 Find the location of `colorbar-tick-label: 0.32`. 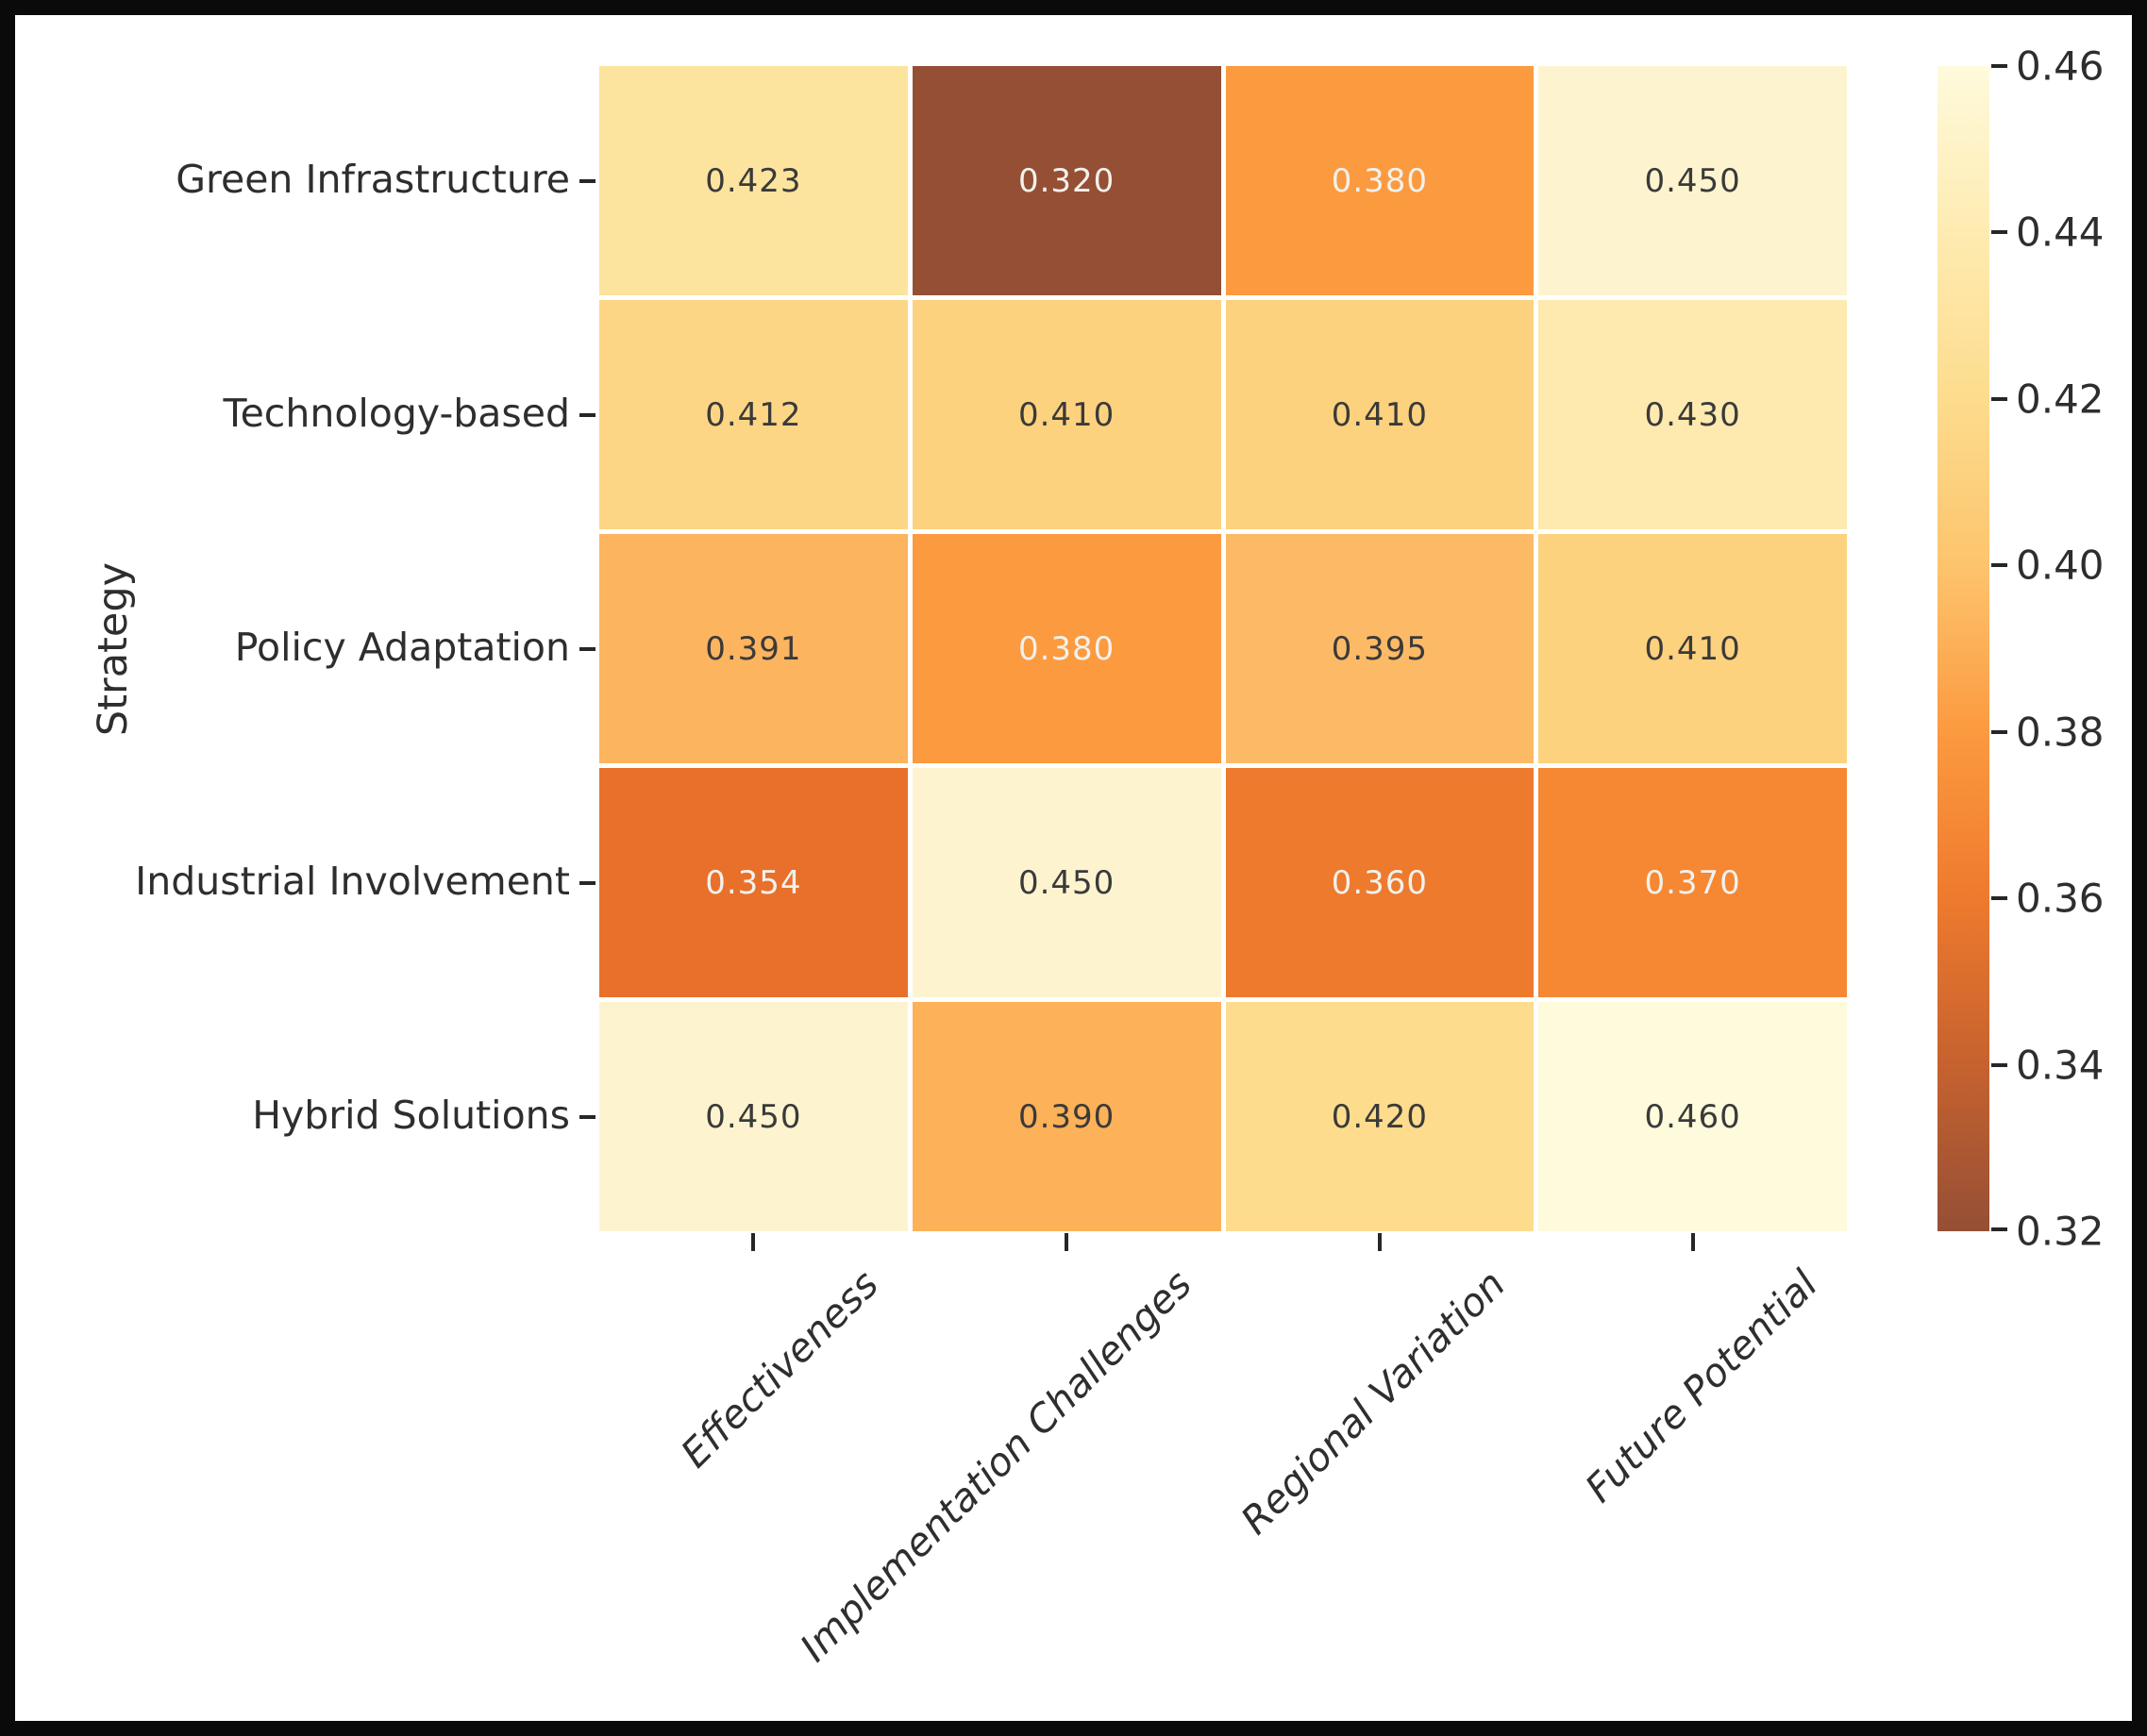

colorbar-tick-label: 0.32 is located at coordinates (2060, 1231).